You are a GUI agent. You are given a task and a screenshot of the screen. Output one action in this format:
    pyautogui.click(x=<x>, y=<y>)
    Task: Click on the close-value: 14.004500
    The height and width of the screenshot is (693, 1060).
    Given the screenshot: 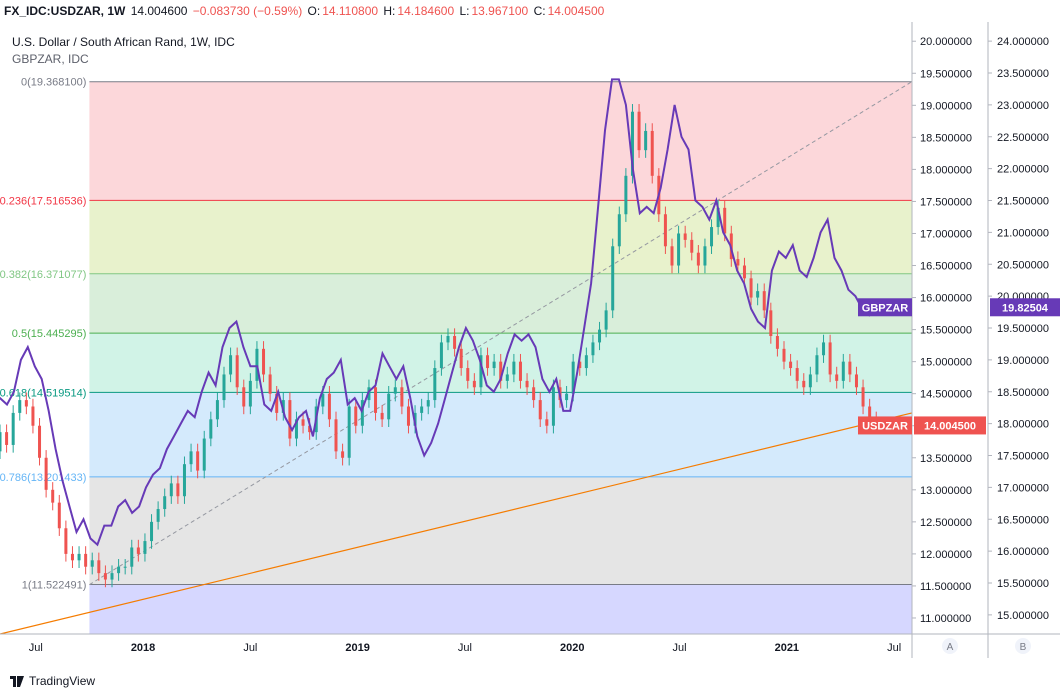 What is the action you would take?
    pyautogui.click(x=576, y=11)
    